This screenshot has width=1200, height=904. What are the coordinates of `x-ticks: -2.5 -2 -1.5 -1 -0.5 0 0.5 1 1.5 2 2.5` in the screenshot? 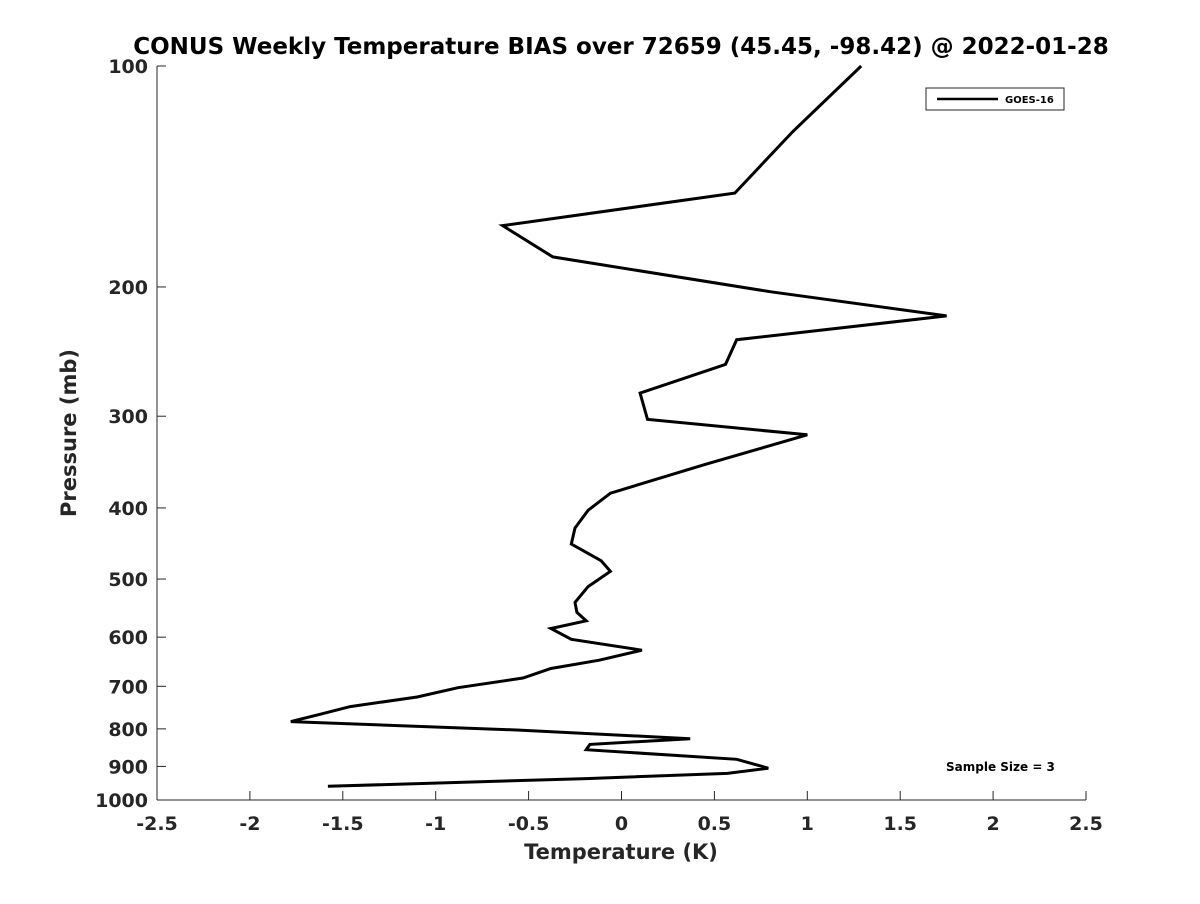 It's located at (619, 813).